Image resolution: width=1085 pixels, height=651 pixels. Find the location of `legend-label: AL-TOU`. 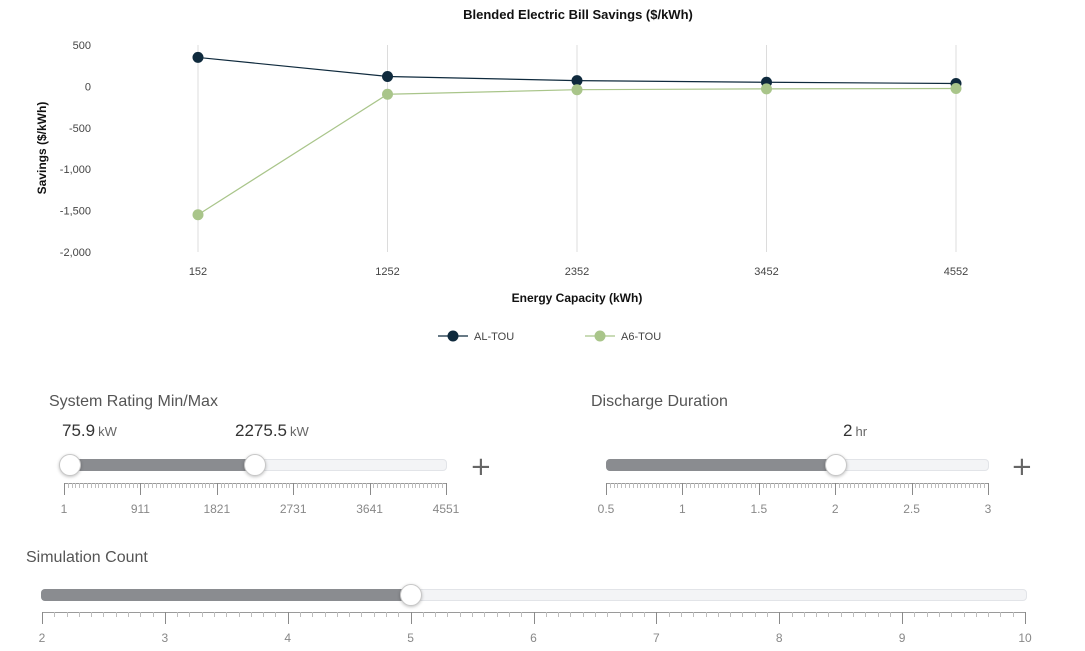

legend-label: AL-TOU is located at coordinates (494, 337).